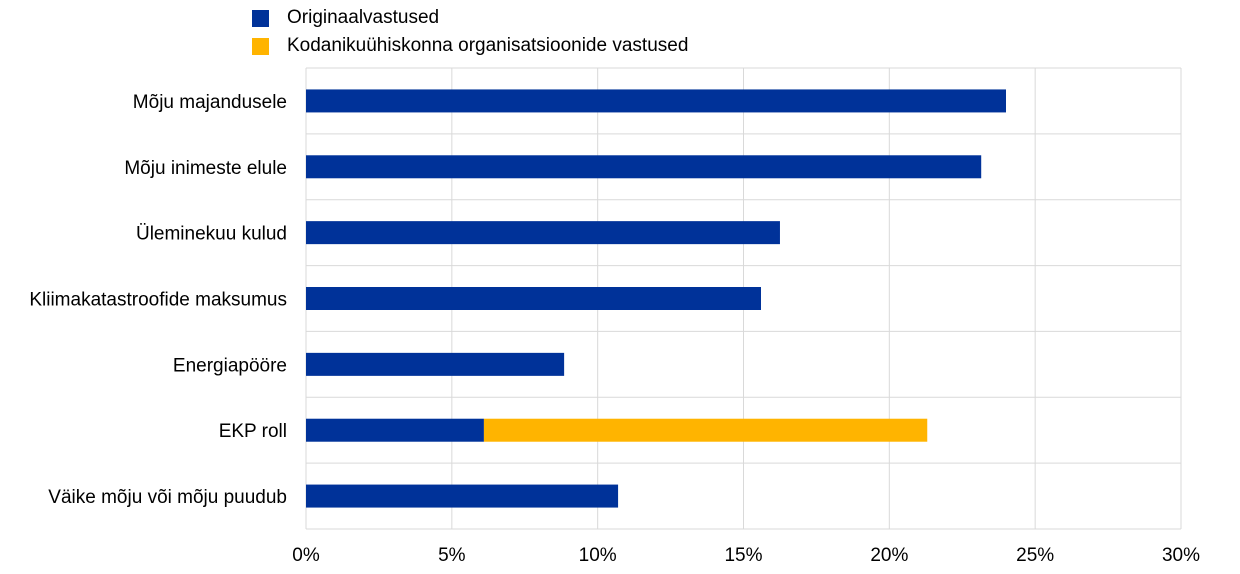 Image resolution: width=1240 pixels, height=574 pixels. What do you see at coordinates (1181, 555) in the screenshot?
I see `x-tick-label: 30%` at bounding box center [1181, 555].